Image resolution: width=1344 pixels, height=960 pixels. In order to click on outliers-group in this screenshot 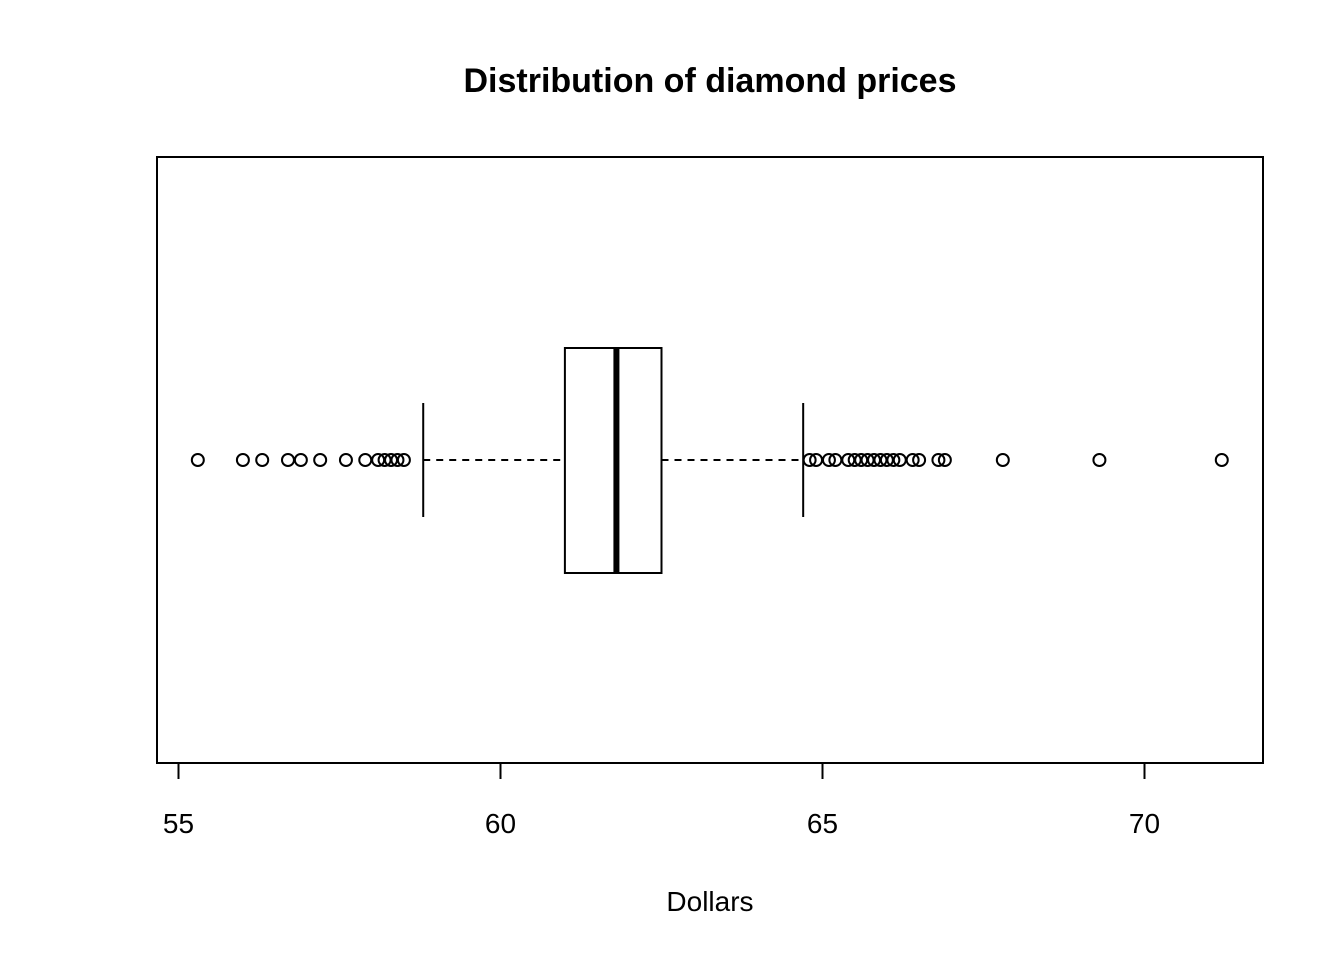, I will do `click(709, 460)`.